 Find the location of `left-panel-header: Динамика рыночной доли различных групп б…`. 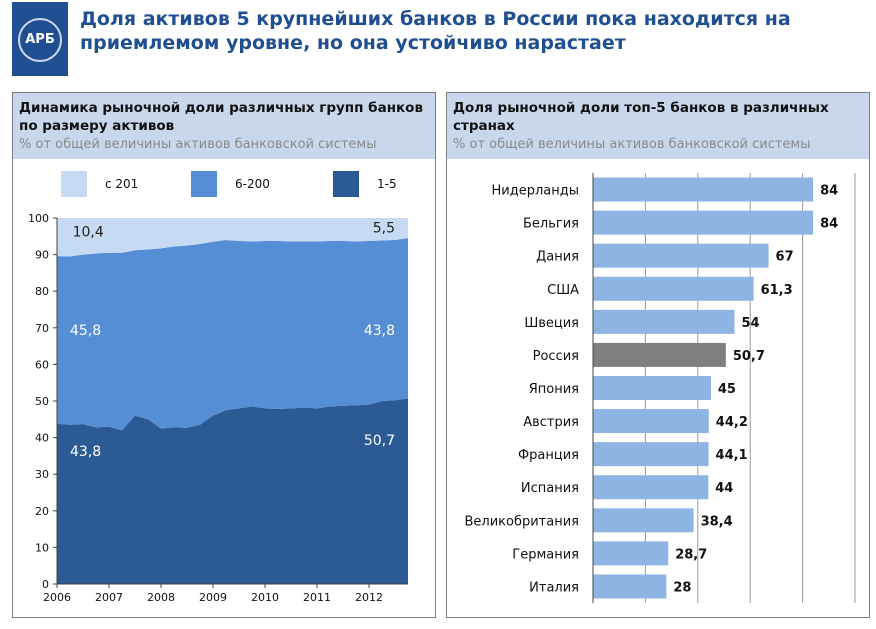

left-panel-header: Динамика рыночной доли различных групп б… is located at coordinates (224, 126).